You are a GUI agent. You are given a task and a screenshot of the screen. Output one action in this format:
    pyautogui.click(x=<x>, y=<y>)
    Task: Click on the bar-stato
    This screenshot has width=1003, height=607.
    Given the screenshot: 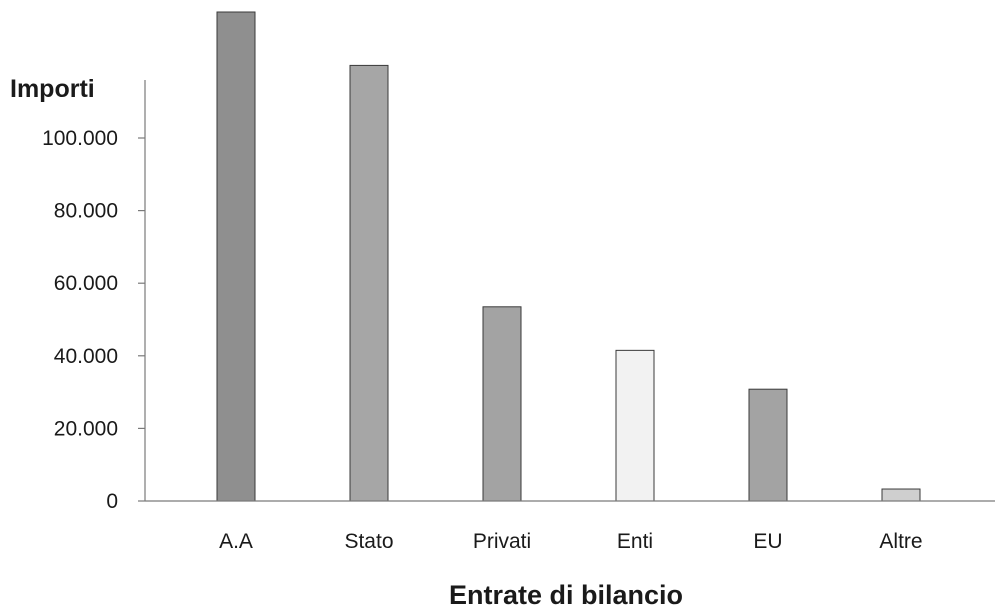 What is the action you would take?
    pyautogui.click(x=369, y=283)
    